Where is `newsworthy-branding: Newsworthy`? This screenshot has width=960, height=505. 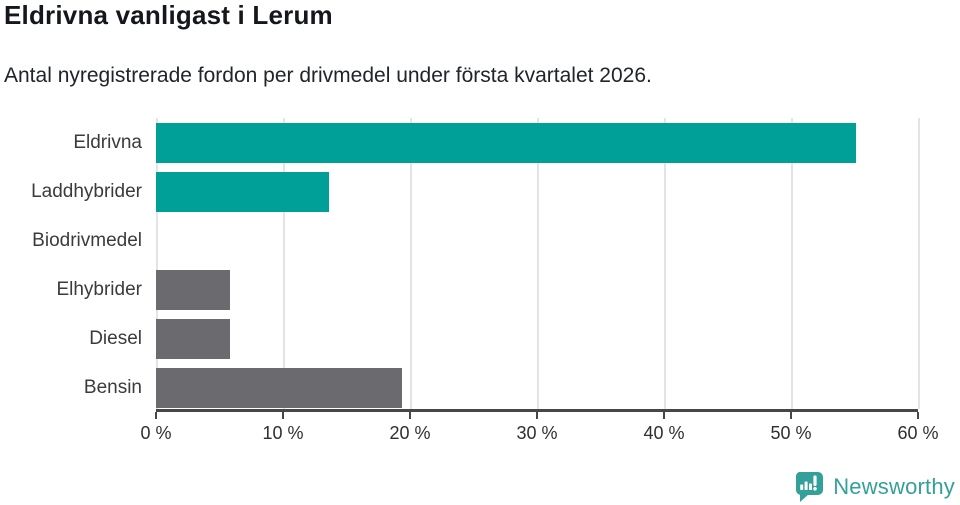
newsworthy-branding: Newsworthy is located at coordinates (874, 487).